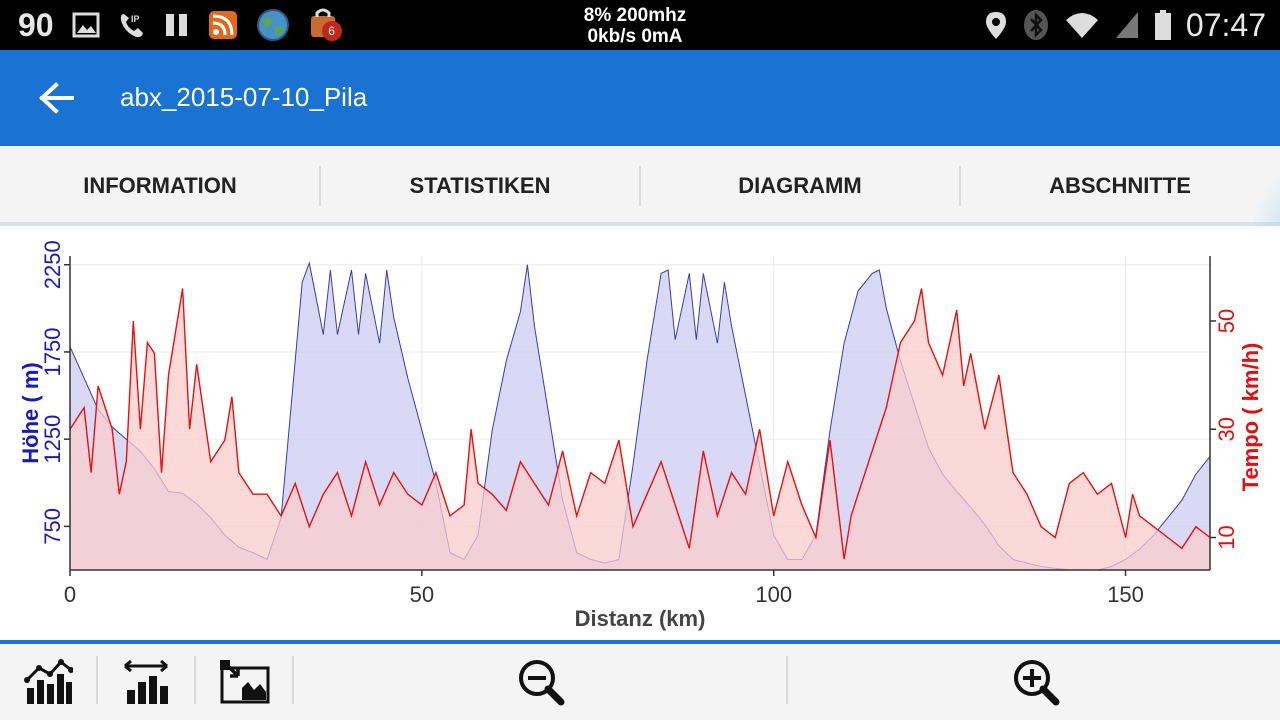 The width and height of the screenshot is (1280, 720). I want to click on range-chart-button, so click(146, 682).